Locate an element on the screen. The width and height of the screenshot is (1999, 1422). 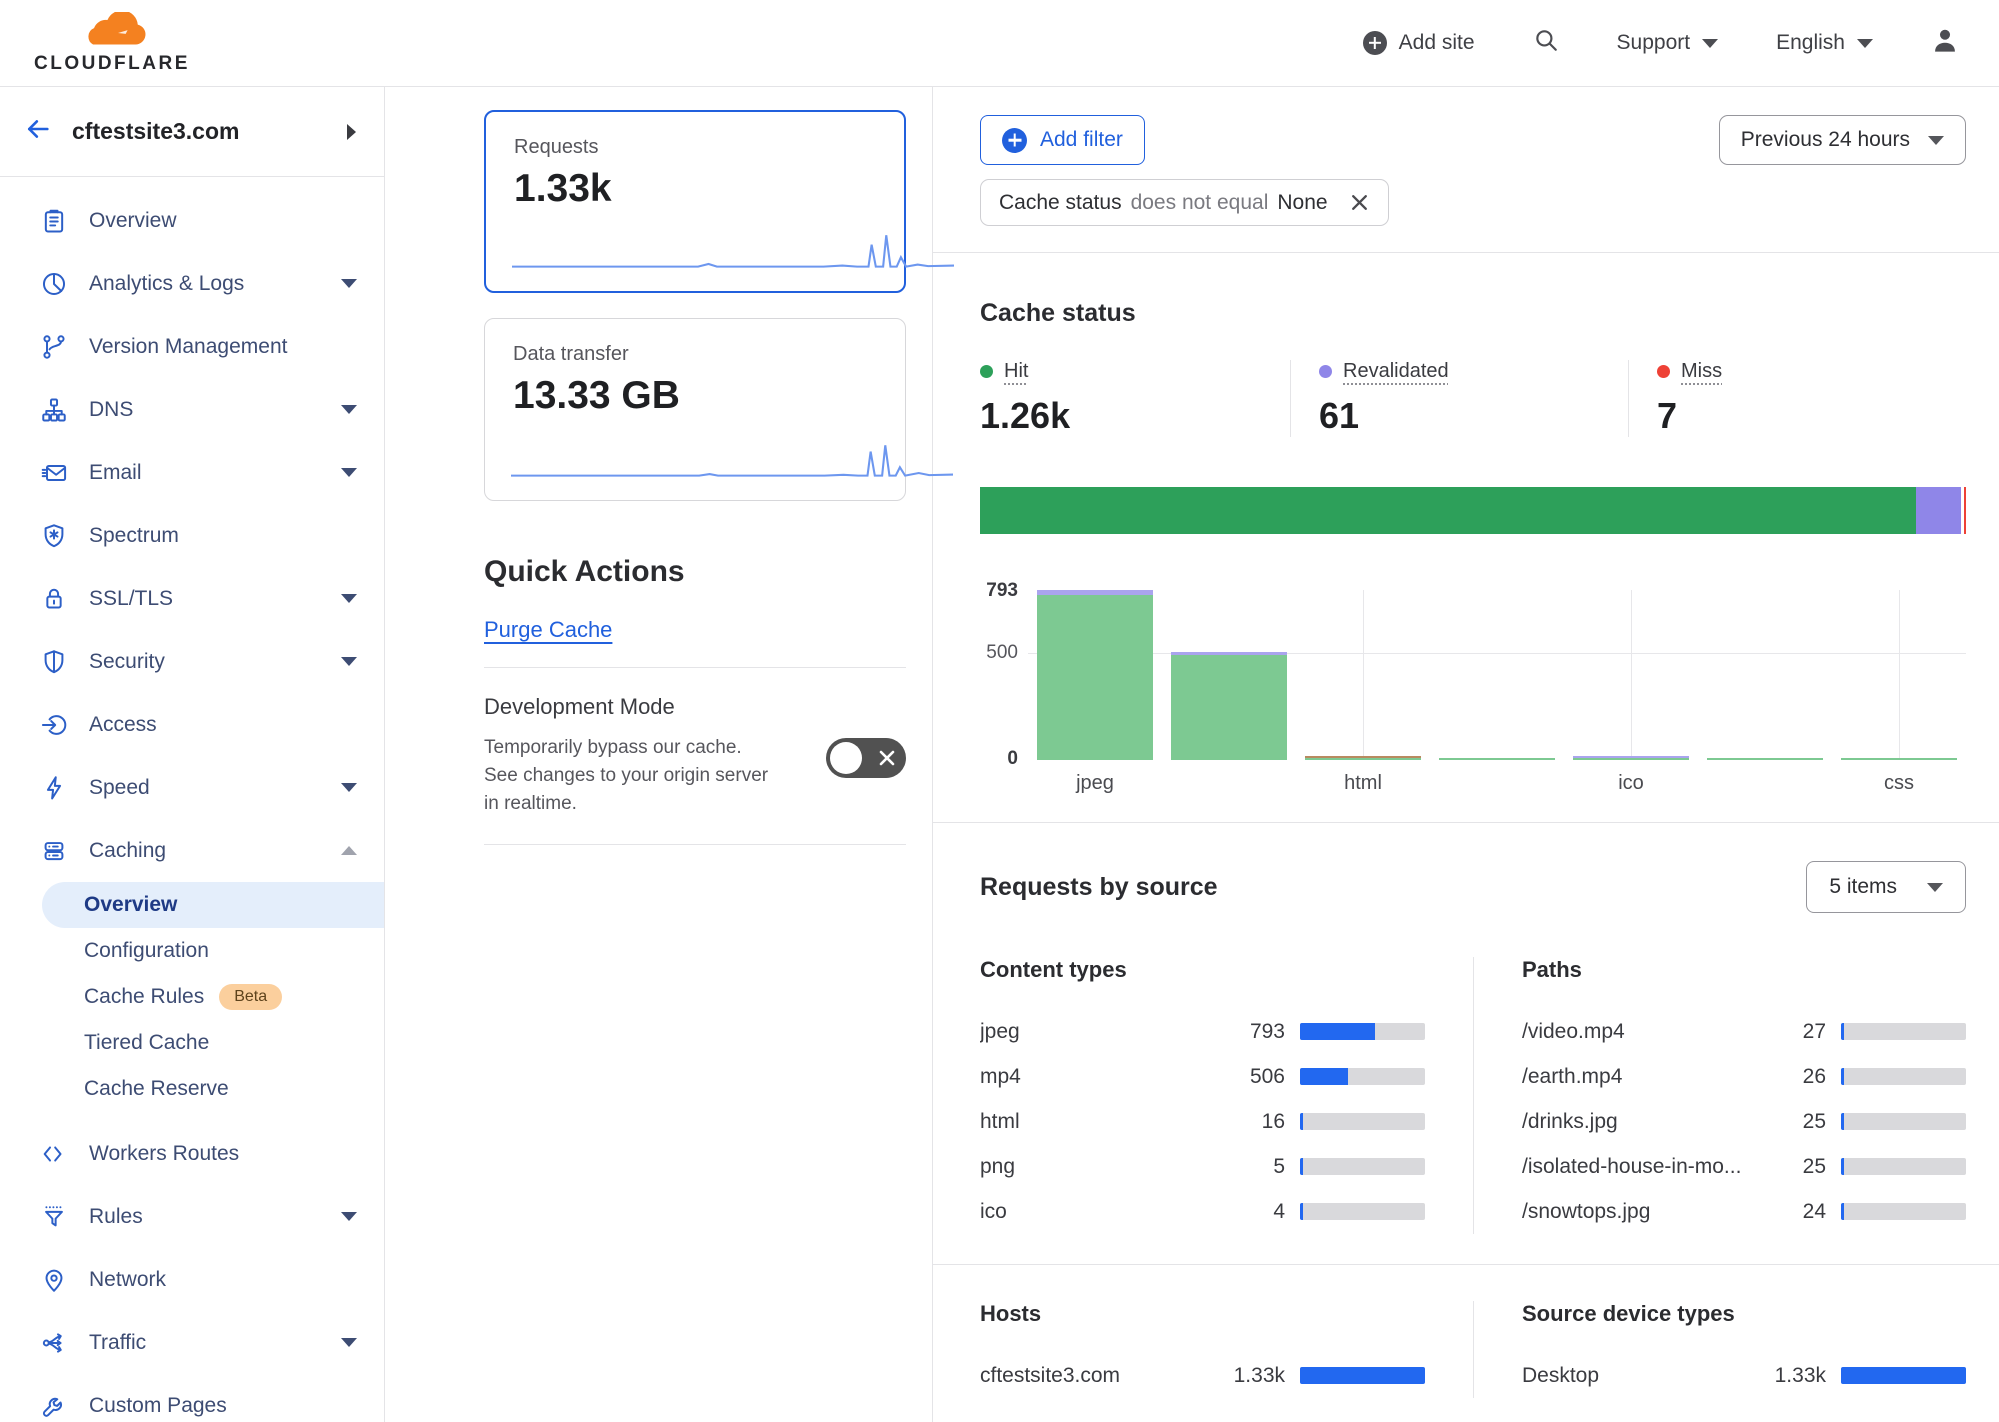
table-row: cftestsite3.com 1.33k is located at coordinates (1202, 1375).